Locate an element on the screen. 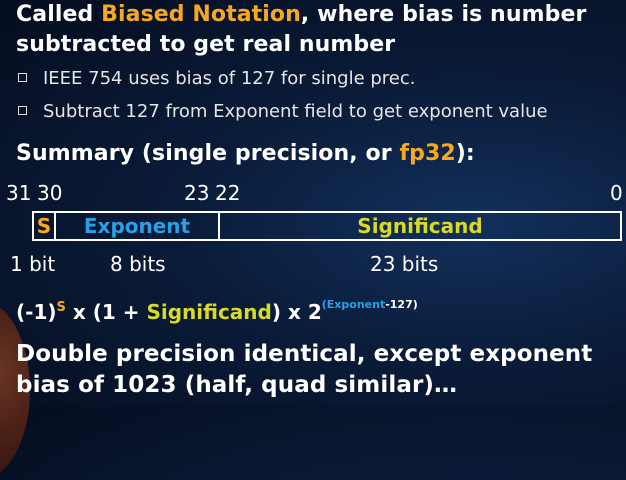 This screenshot has width=626, height=480. significand-field-label: Significand is located at coordinates (420, 226).